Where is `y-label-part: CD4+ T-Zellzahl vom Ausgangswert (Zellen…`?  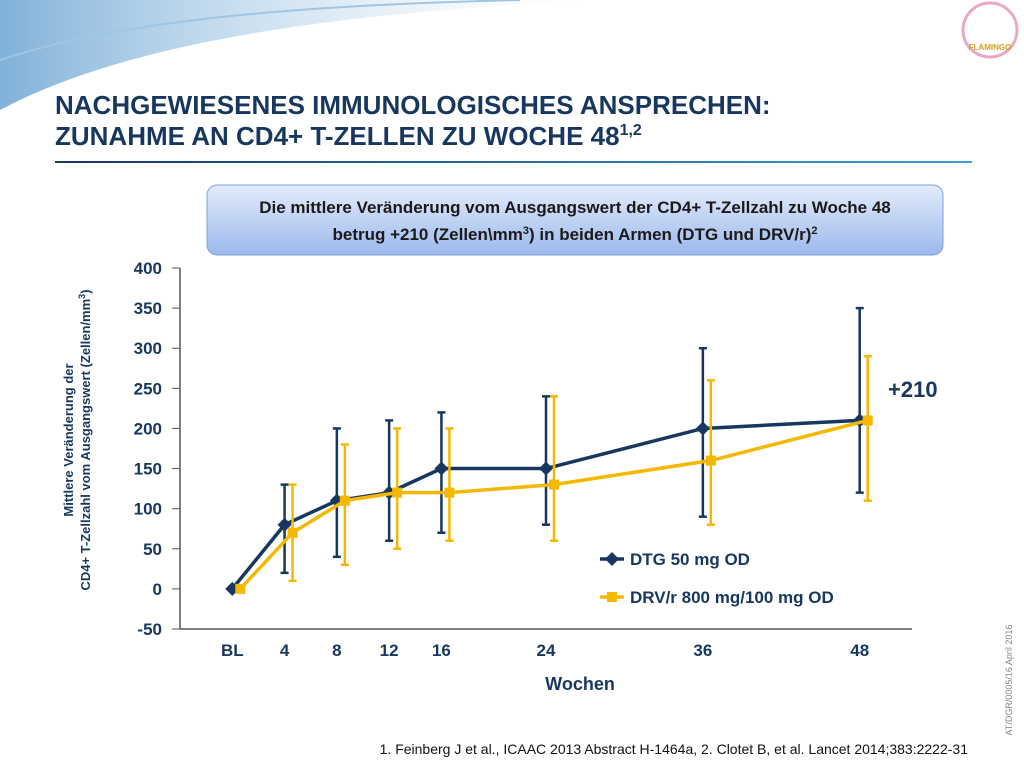 y-label-part: CD4+ T-Zellzahl vom Ausgangswert (Zellen… is located at coordinates (85, 445).